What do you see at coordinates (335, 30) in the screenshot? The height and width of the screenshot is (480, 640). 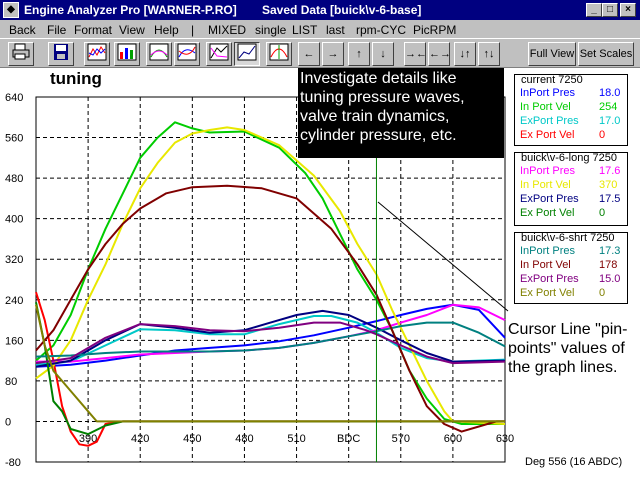 I see `menu-last: last` at bounding box center [335, 30].